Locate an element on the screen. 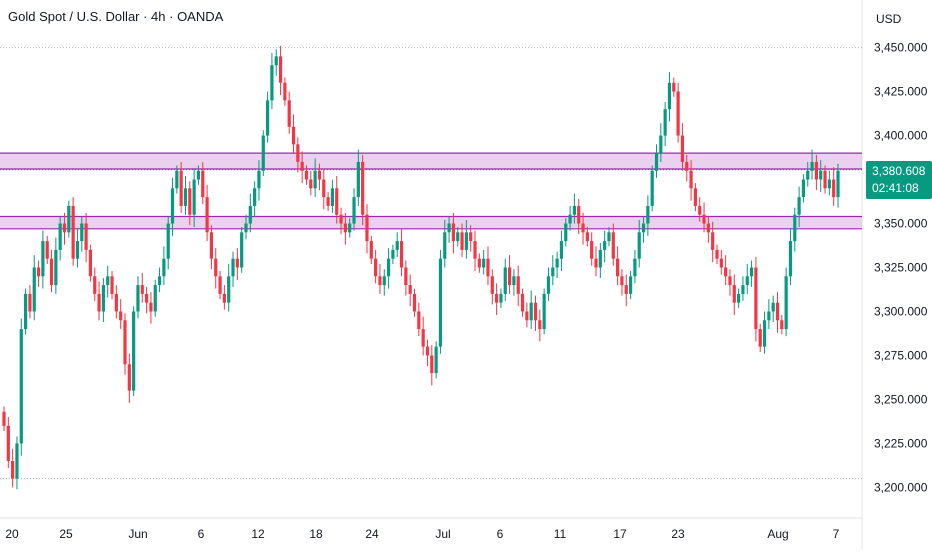  x-tick-label: 17 is located at coordinates (620, 534).